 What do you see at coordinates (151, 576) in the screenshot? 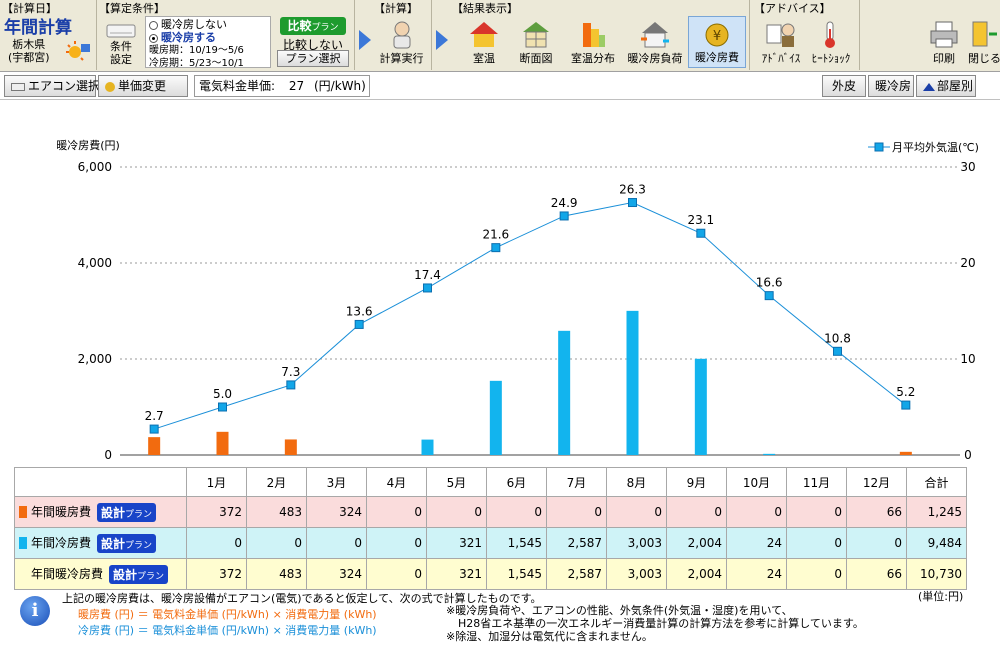
I see `plan-badge-small: プラン` at bounding box center [151, 576].